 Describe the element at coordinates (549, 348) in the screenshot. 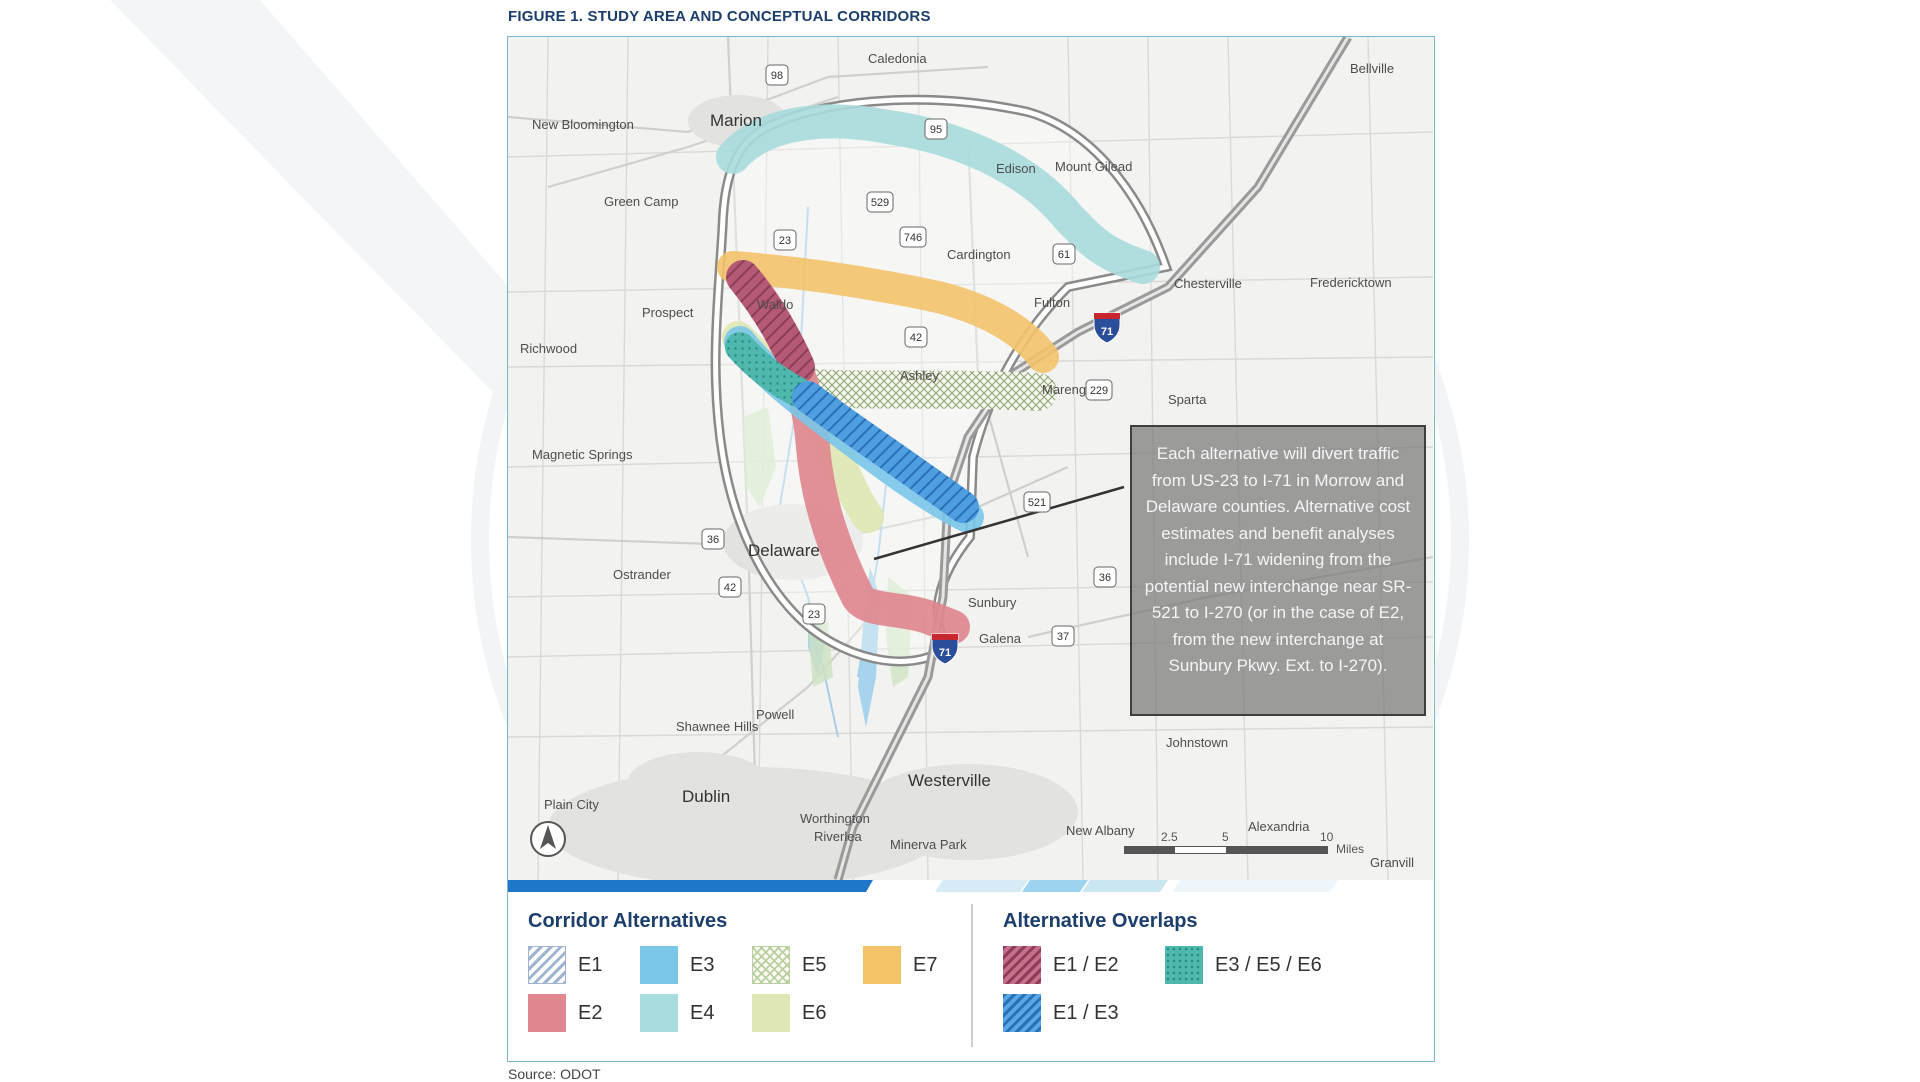

I see `place-richwood: Richwood` at that location.